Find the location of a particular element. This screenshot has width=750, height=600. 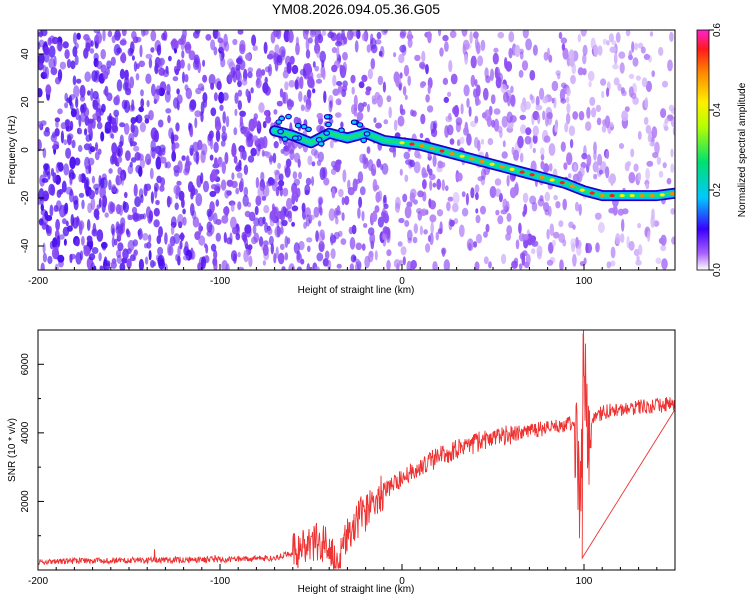

ridge-peak is located at coordinates (622, 196).